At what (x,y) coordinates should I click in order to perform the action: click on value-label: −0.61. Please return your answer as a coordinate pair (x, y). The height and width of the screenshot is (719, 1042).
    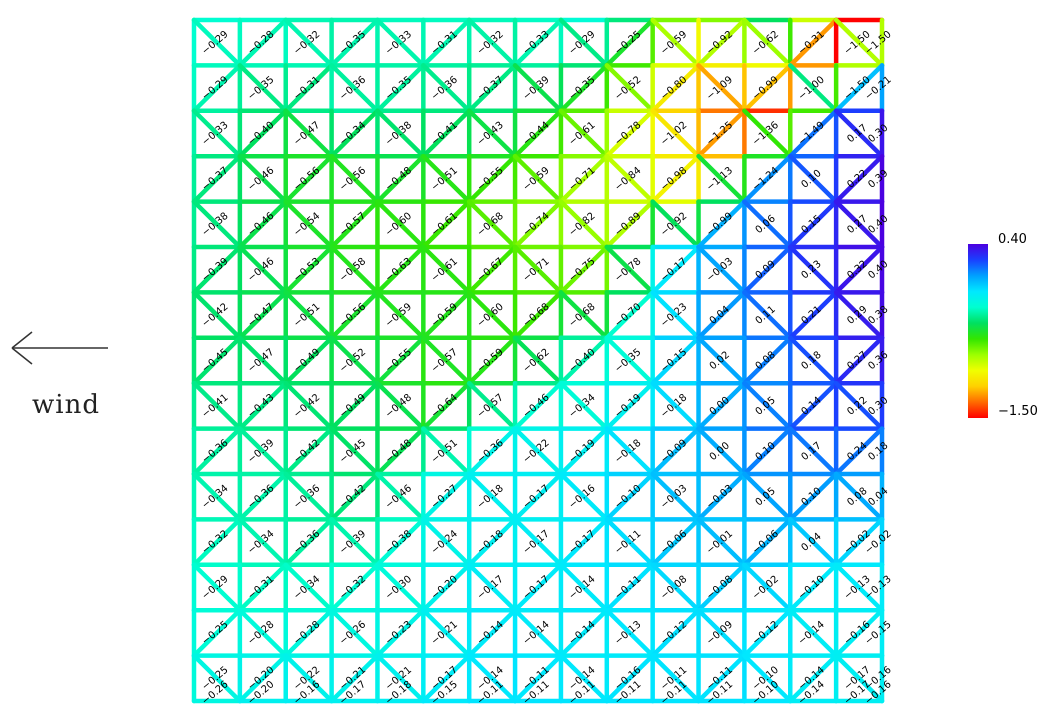
    Looking at the image, I should click on (444, 225).